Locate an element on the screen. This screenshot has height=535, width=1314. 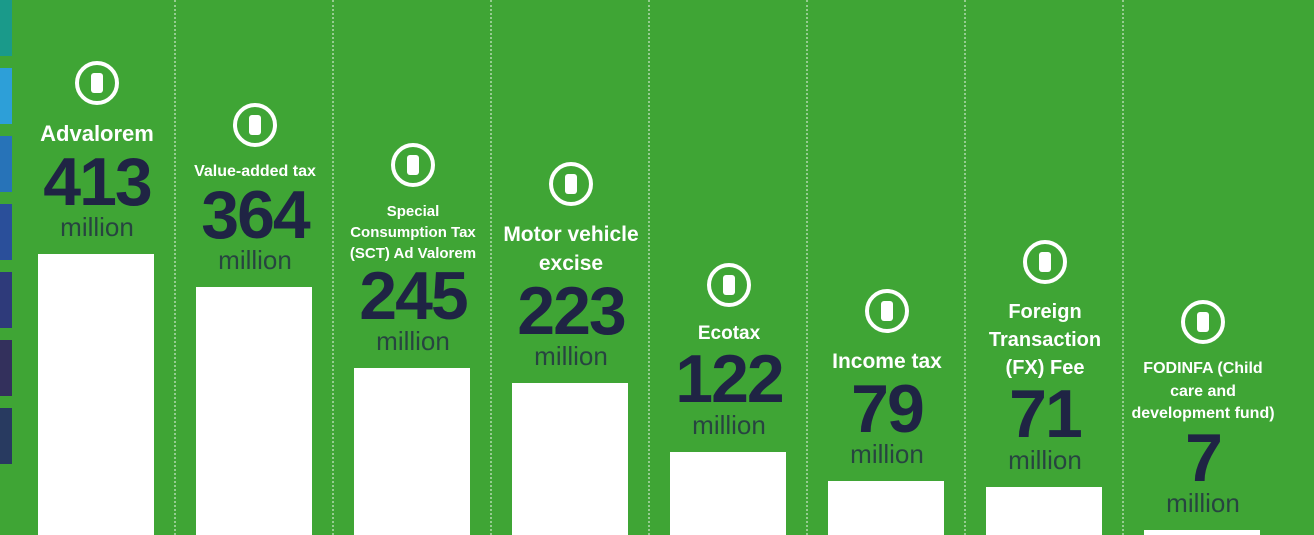
value-label: 79 is located at coordinates (888, 408).